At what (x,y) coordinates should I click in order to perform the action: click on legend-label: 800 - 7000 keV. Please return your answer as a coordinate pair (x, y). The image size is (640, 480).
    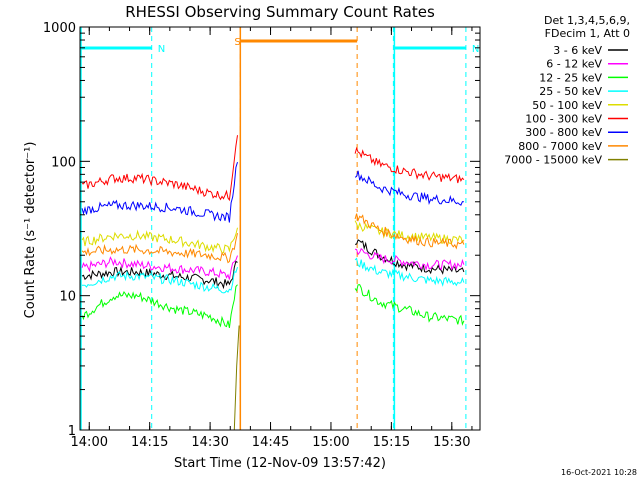
    Looking at the image, I should click on (560, 146).